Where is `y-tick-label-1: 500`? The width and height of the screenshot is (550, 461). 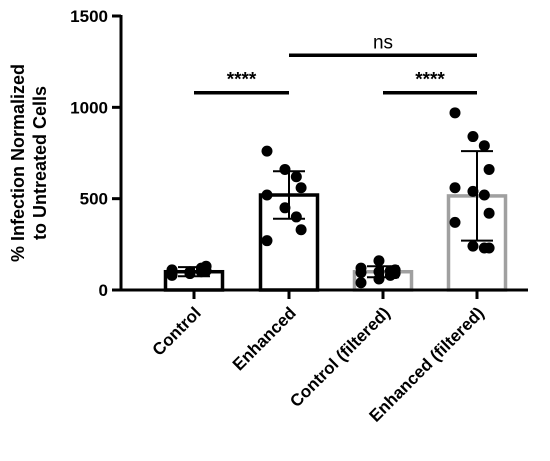
y-tick-label-1: 500 is located at coordinates (94, 199).